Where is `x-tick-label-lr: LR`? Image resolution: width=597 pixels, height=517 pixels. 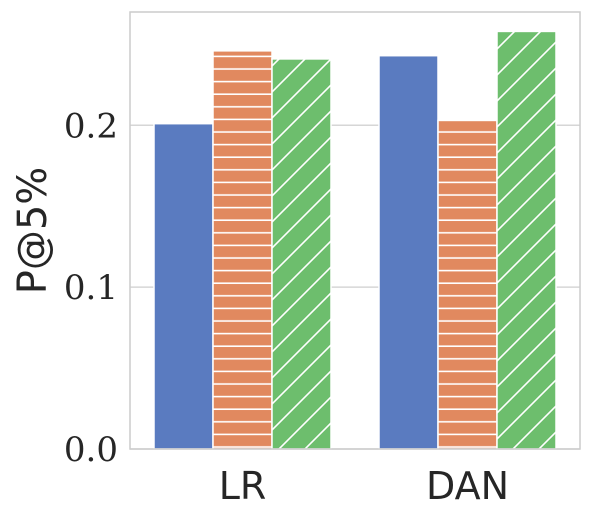
x-tick-label-lr: LR is located at coordinates (243, 486).